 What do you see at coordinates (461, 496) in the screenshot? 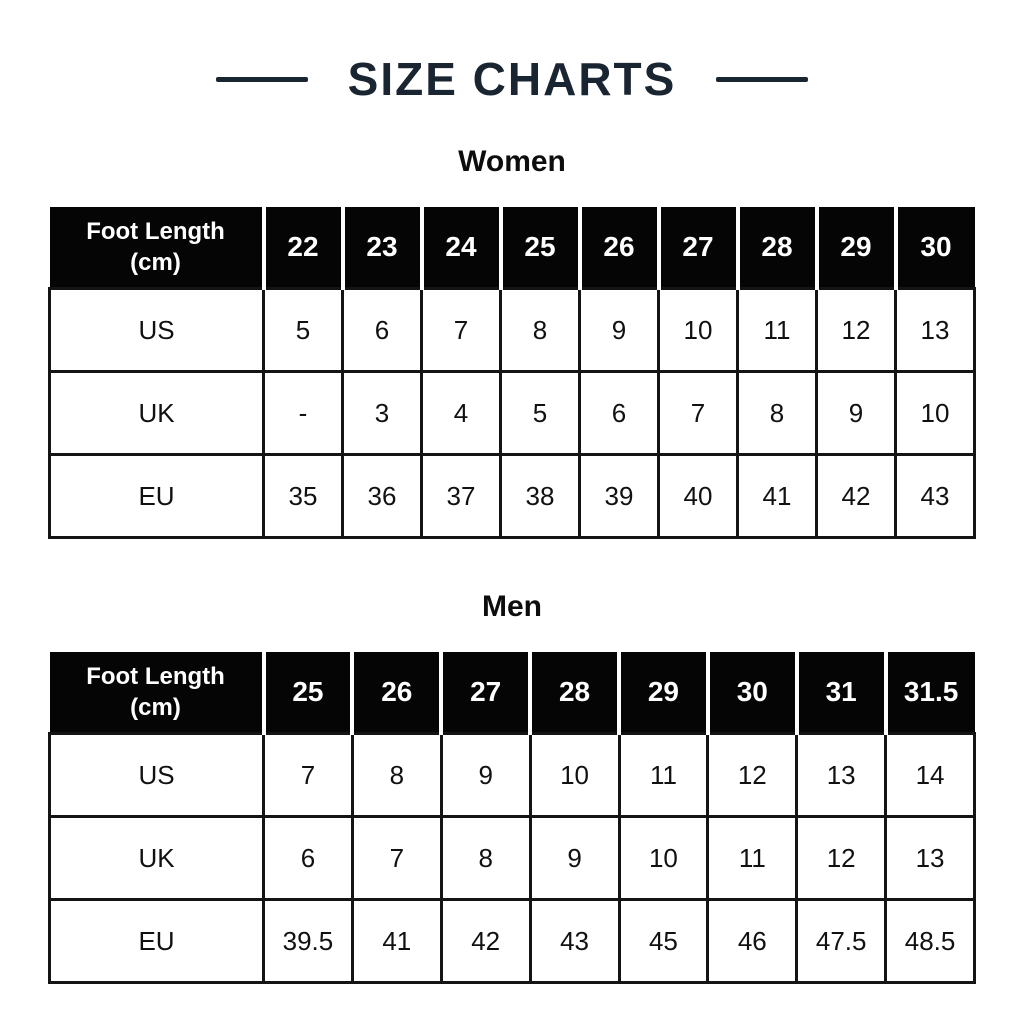
I see `table-cell: 37` at bounding box center [461, 496].